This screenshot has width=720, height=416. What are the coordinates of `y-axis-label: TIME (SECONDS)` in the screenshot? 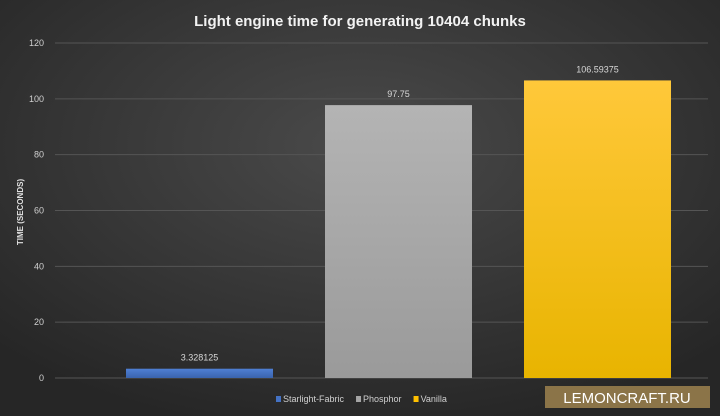 It's located at (20, 212).